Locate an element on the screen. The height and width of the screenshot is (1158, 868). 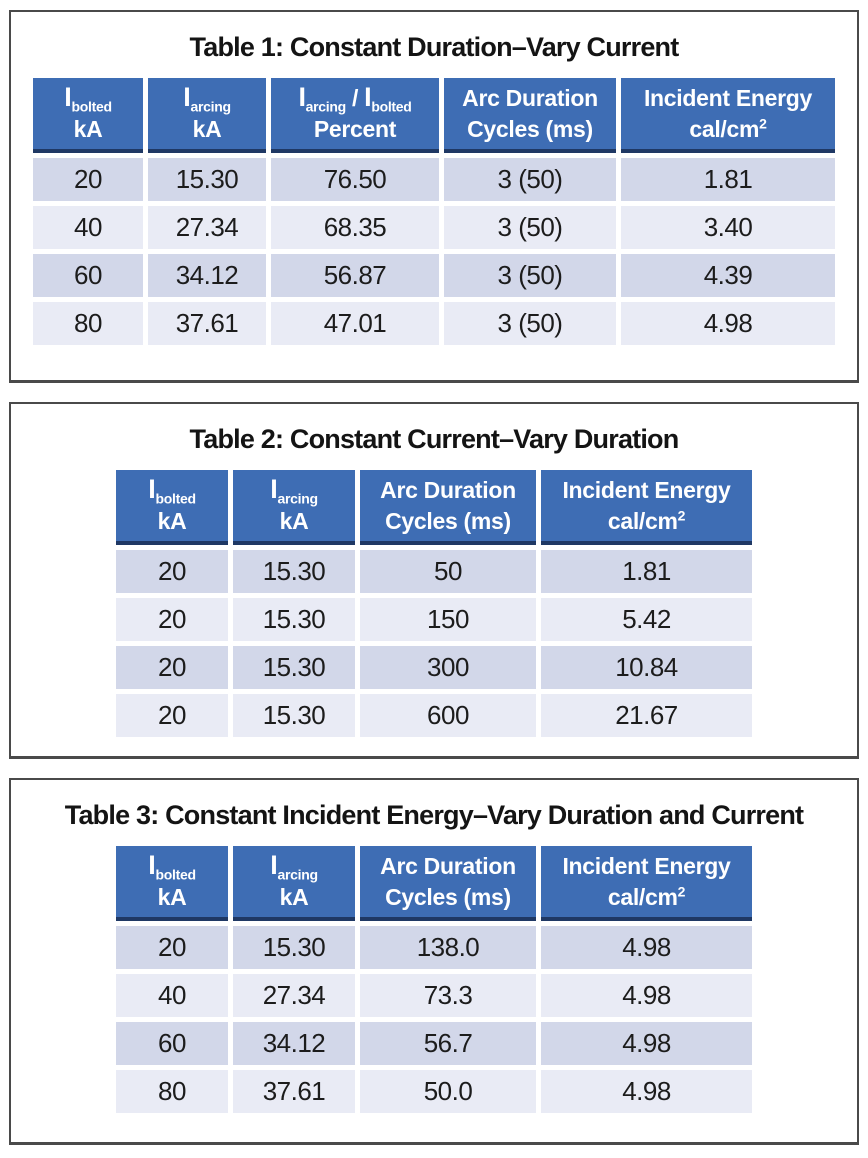
table-cell: 68.35 is located at coordinates (355, 227).